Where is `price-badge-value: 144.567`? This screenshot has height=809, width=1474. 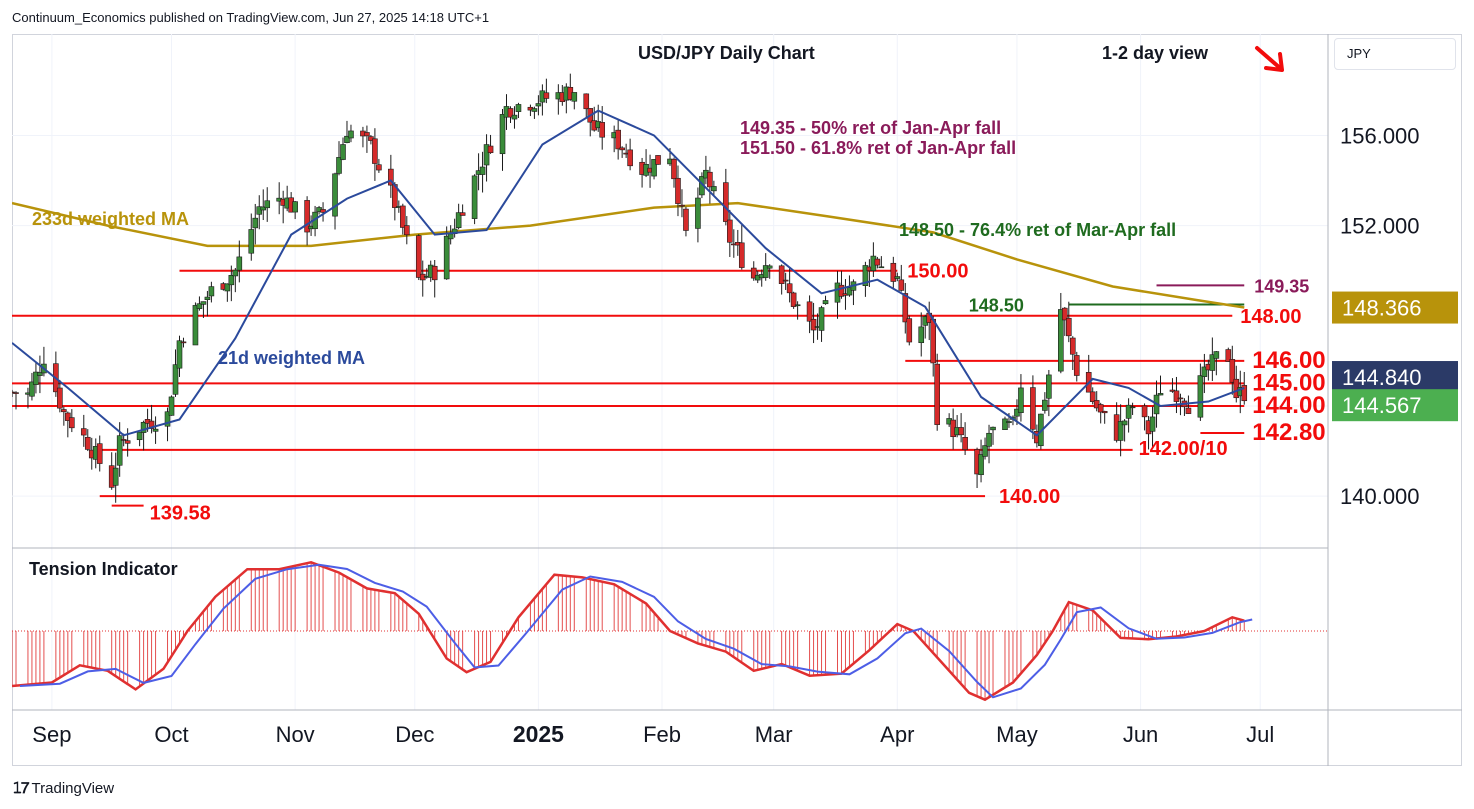
price-badge-value: 144.567 is located at coordinates (1382, 405).